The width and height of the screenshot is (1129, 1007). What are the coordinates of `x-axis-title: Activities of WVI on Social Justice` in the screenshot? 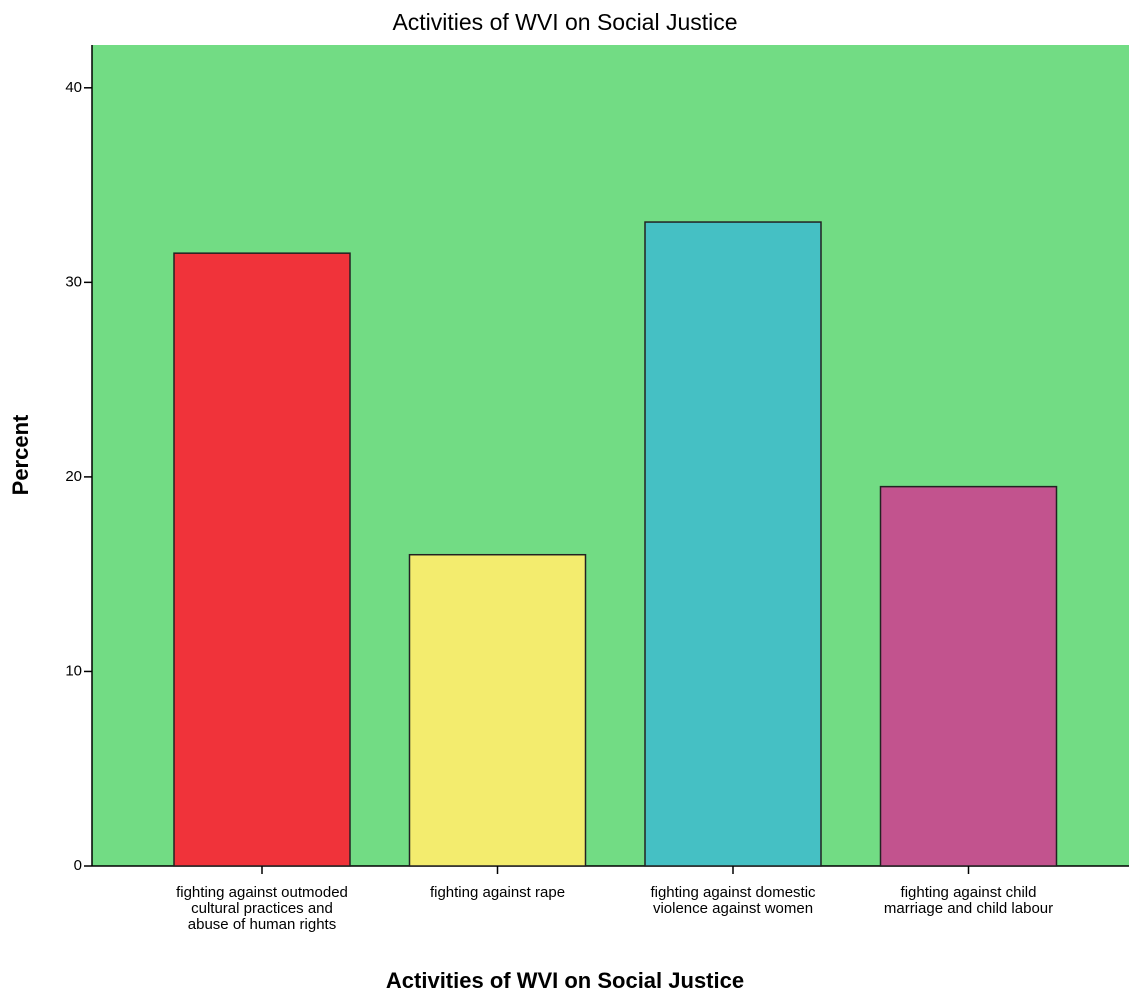 It's located at (565, 980).